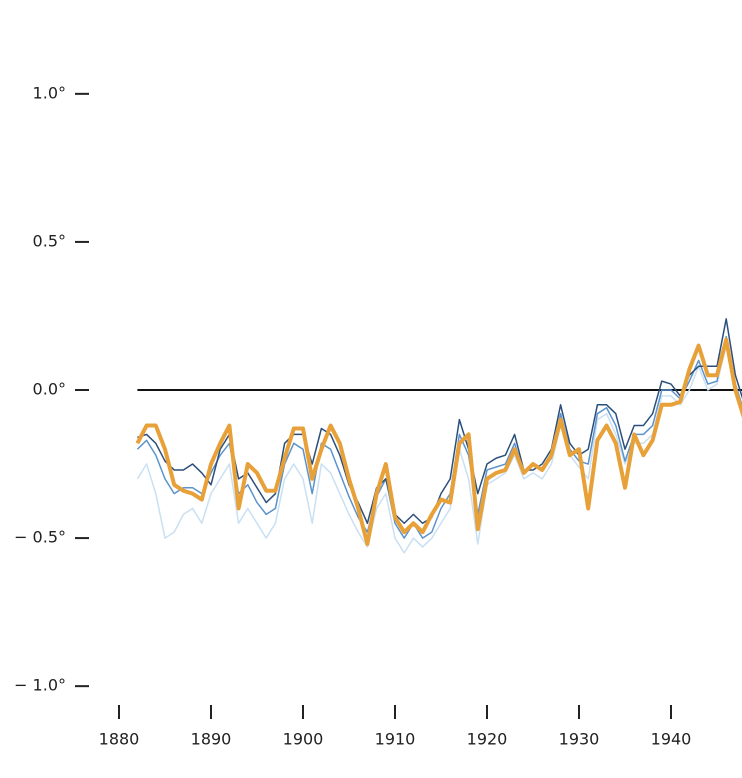 The image size is (742, 778). What do you see at coordinates (211, 739) in the screenshot?
I see `x-tick-label: 1890` at bounding box center [211, 739].